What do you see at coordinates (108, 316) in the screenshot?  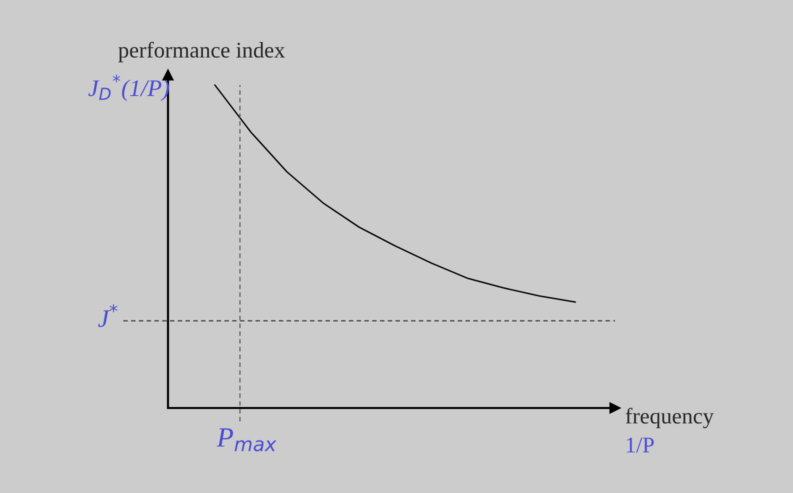 I see `ref-line-label: J$^{*}$` at bounding box center [108, 316].